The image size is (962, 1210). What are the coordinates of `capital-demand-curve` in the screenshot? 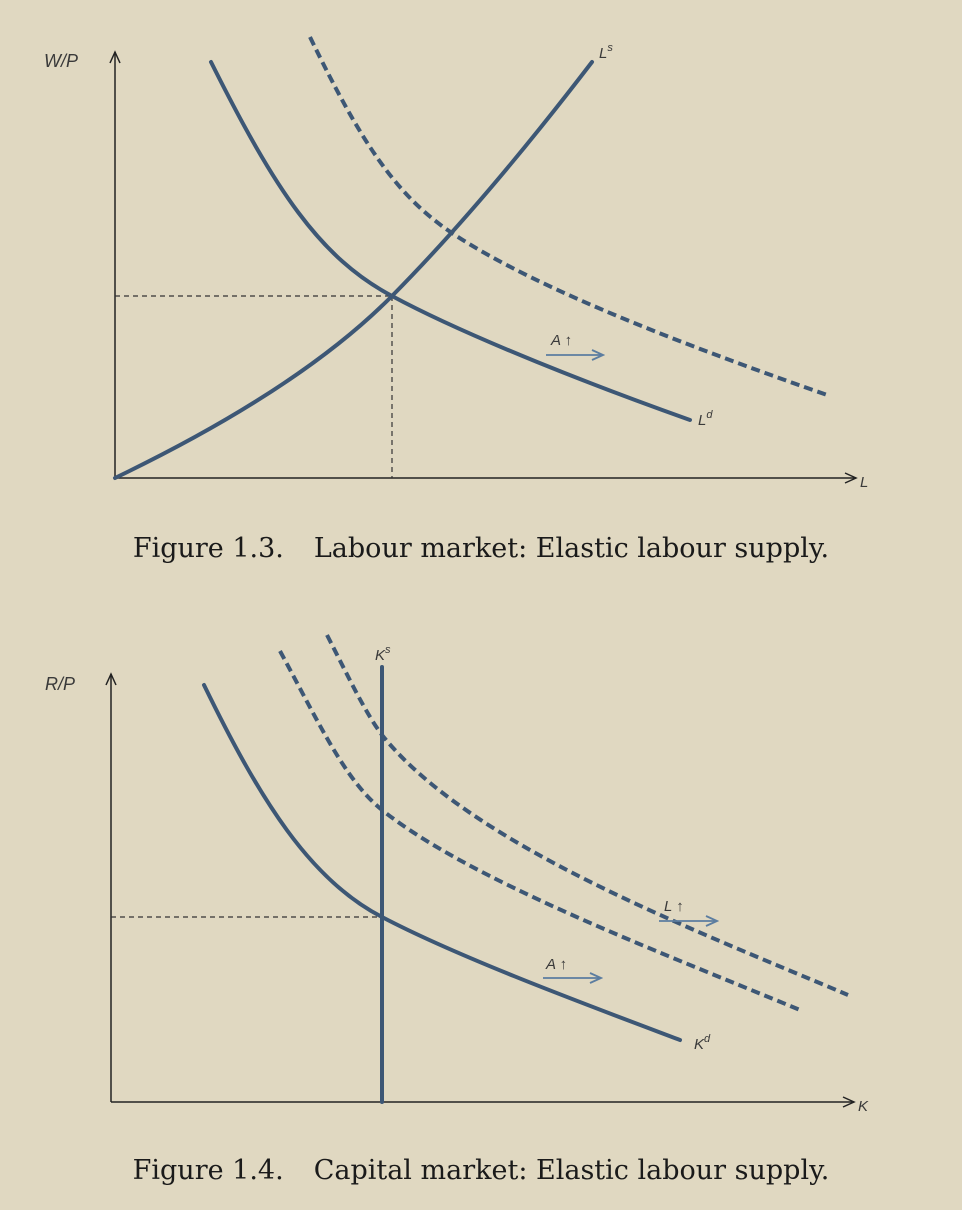 It's located at (442, 862).